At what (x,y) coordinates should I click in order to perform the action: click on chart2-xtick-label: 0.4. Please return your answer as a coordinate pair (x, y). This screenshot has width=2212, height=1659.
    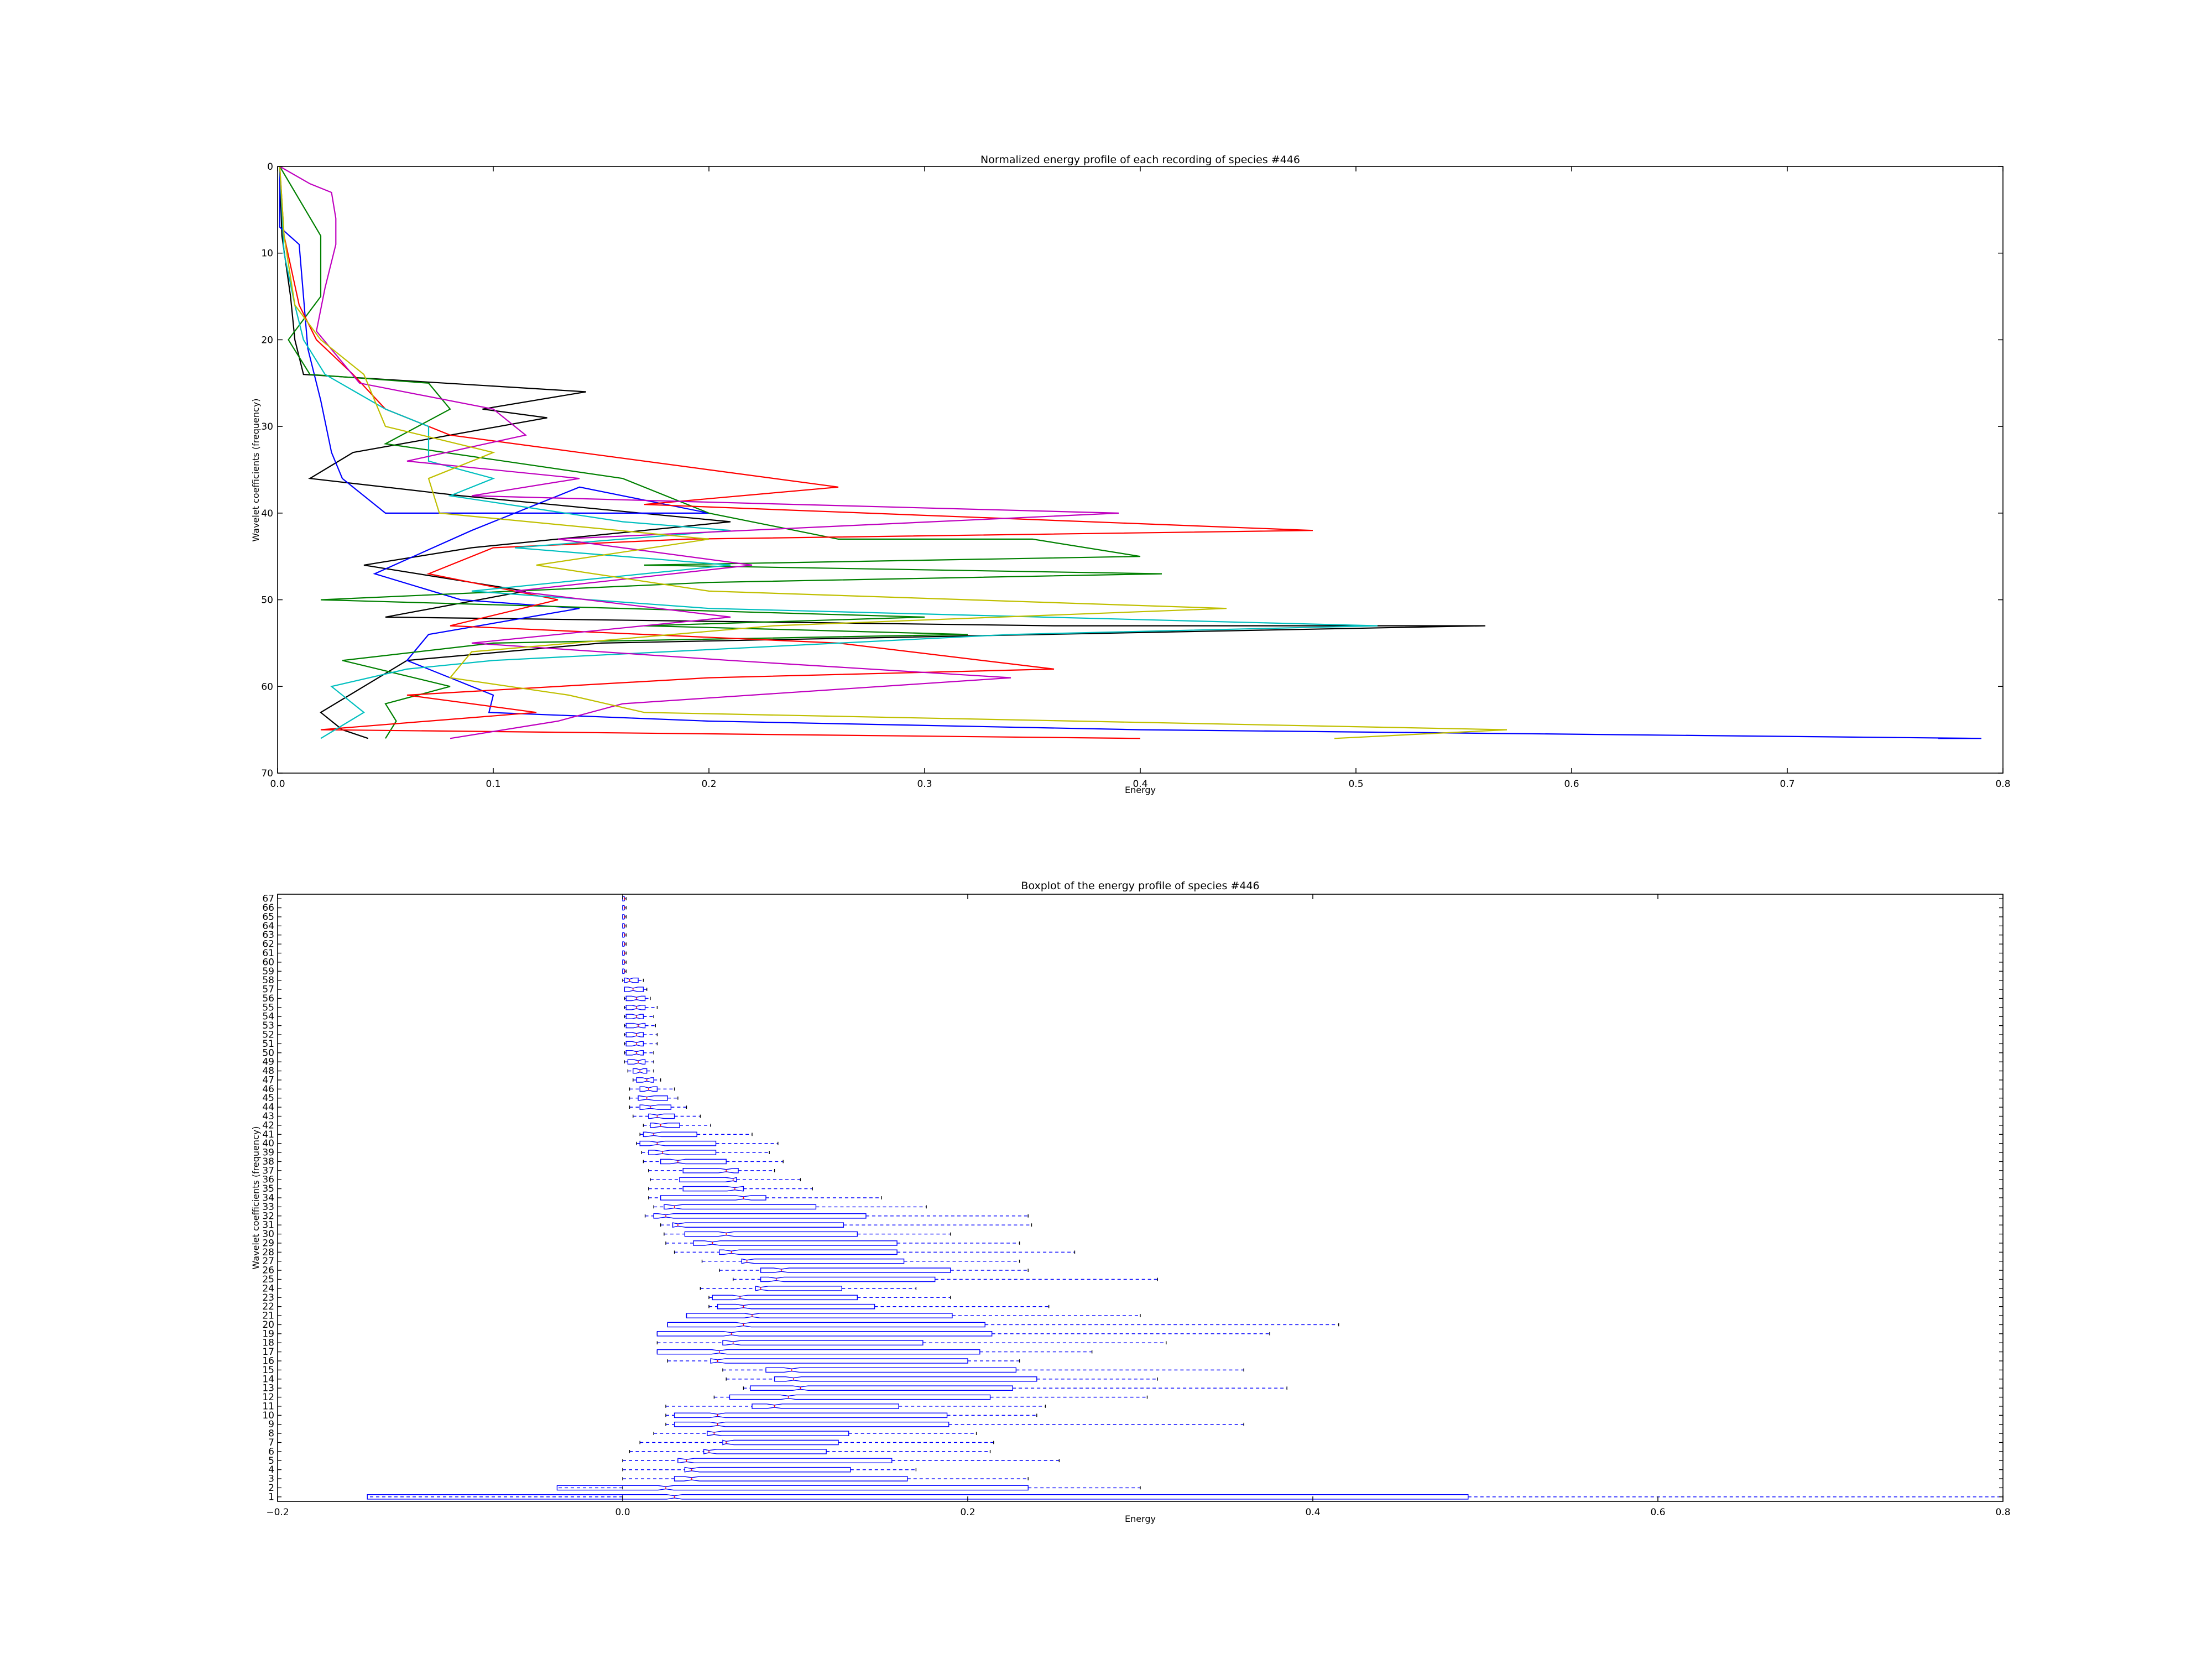
    Looking at the image, I should click on (1313, 1513).